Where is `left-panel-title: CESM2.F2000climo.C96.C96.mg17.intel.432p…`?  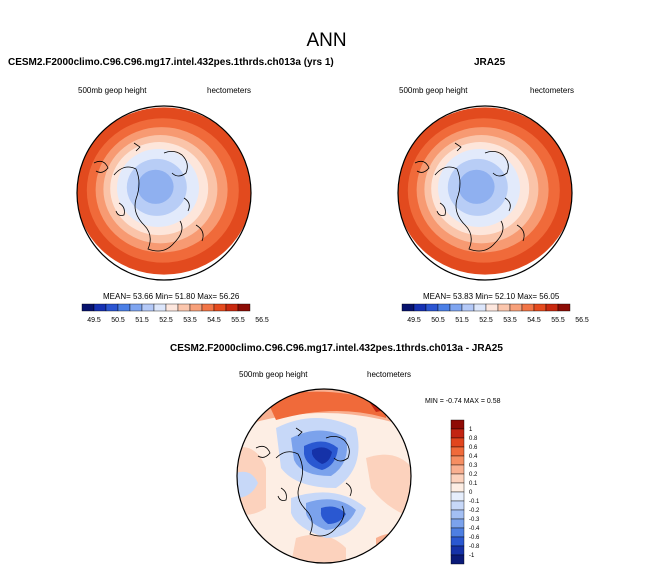 left-panel-title: CESM2.F2000climo.C96.C96.mg17.intel.432p… is located at coordinates (171, 62).